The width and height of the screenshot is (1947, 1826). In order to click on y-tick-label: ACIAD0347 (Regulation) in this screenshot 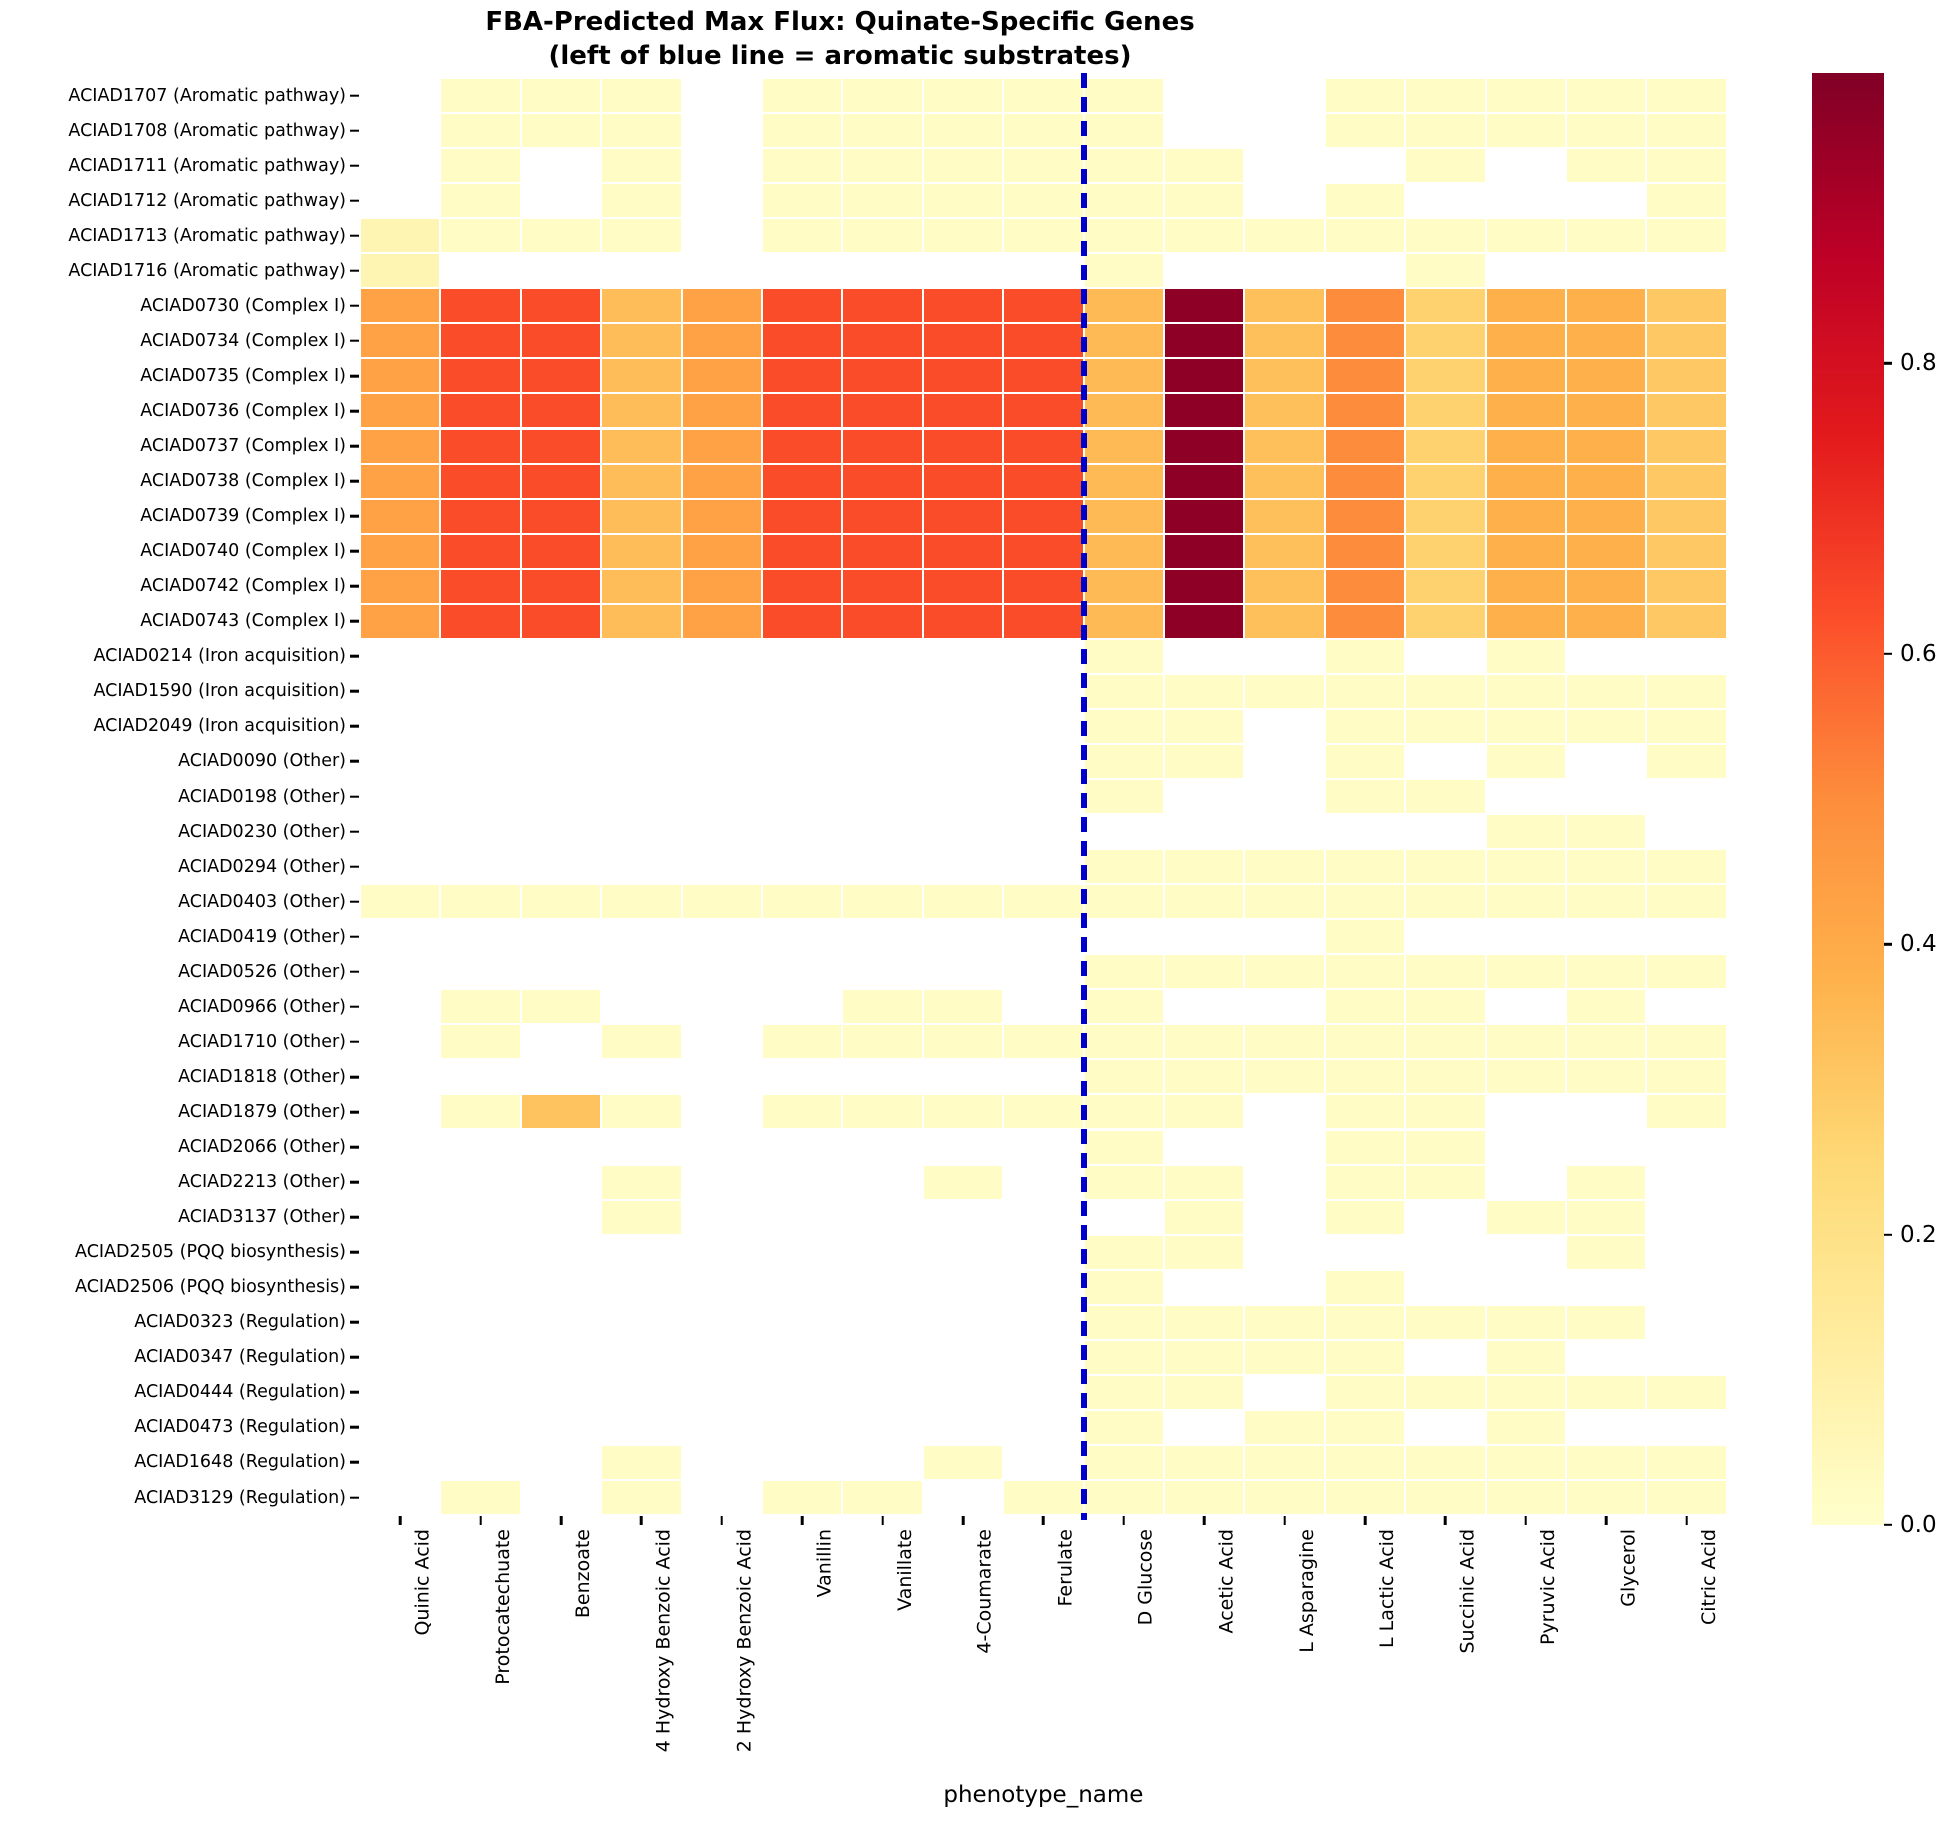, I will do `click(240, 1357)`.